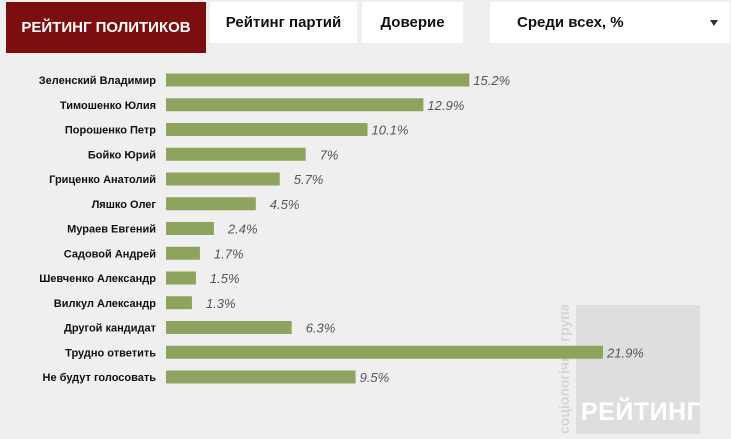 This screenshot has height=439, width=731. What do you see at coordinates (221, 303) in the screenshot?
I see `value-label: 1.3%` at bounding box center [221, 303].